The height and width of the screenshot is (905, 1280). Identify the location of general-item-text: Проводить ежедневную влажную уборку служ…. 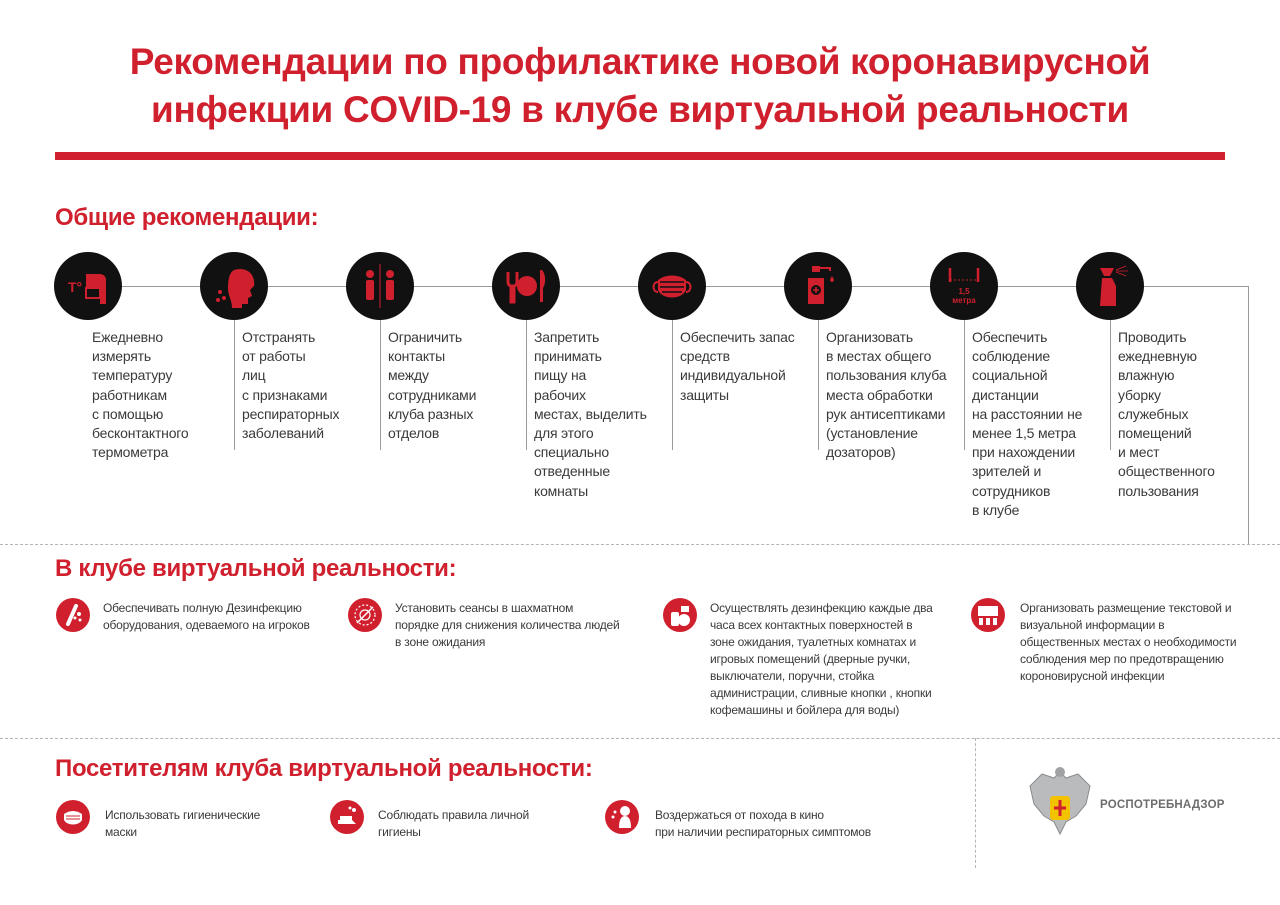
(1166, 414).